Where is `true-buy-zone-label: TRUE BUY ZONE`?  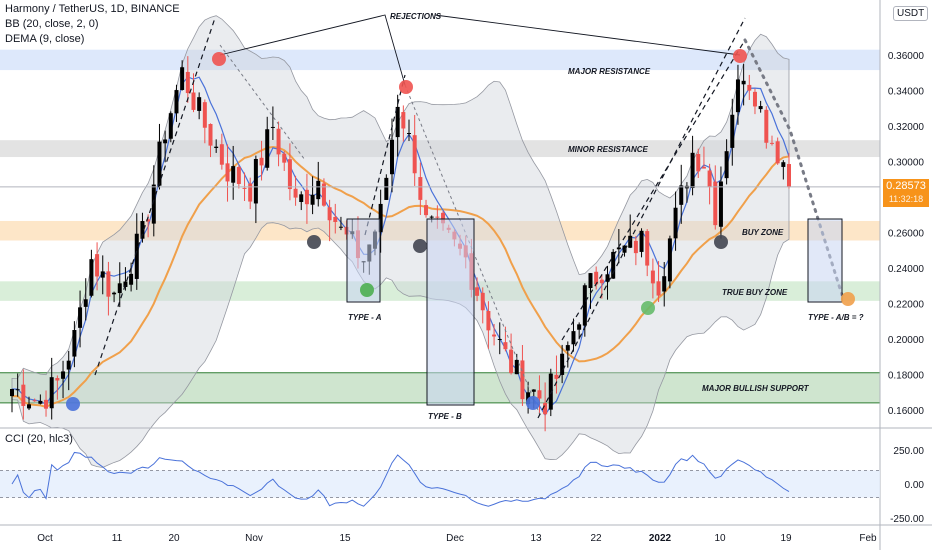
true-buy-zone-label: TRUE BUY ZONE is located at coordinates (755, 292).